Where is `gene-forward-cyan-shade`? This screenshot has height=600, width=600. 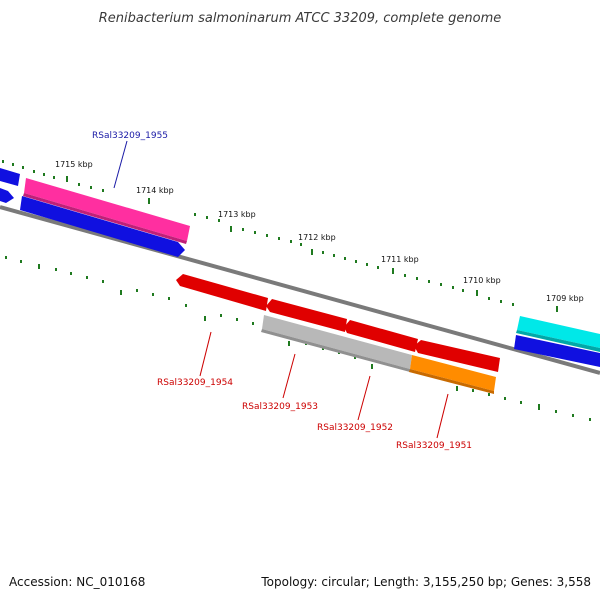
gene-forward-cyan-shade is located at coordinates (558, 341).